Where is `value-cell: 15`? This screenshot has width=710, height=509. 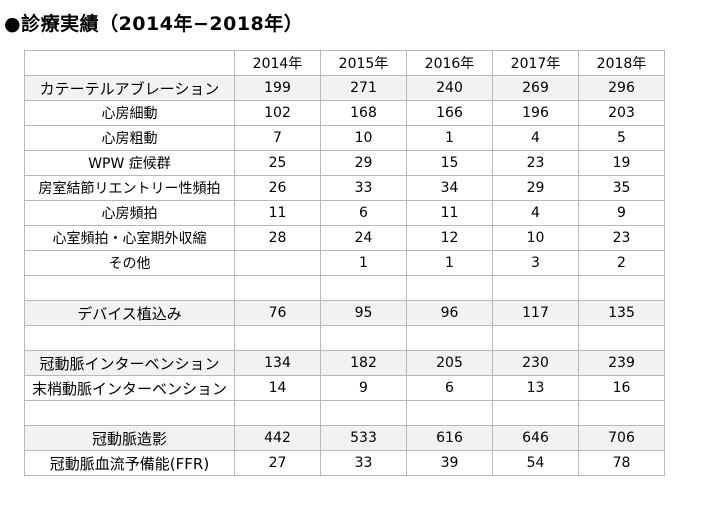 value-cell: 15 is located at coordinates (449, 163).